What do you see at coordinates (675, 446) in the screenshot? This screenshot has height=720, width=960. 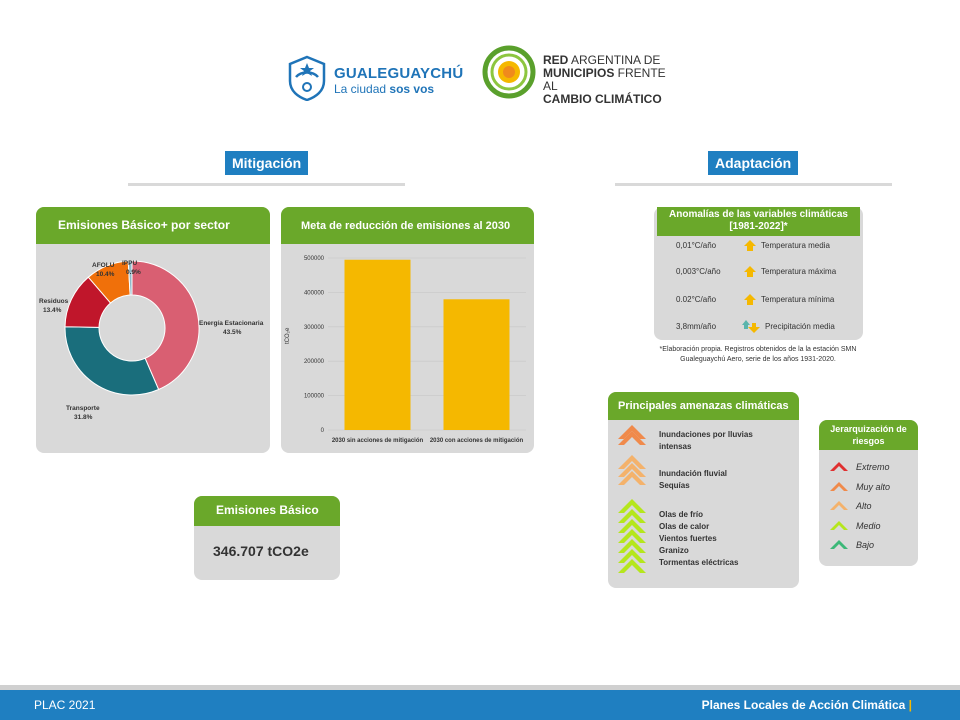 I see `threat-item: intensas` at bounding box center [675, 446].